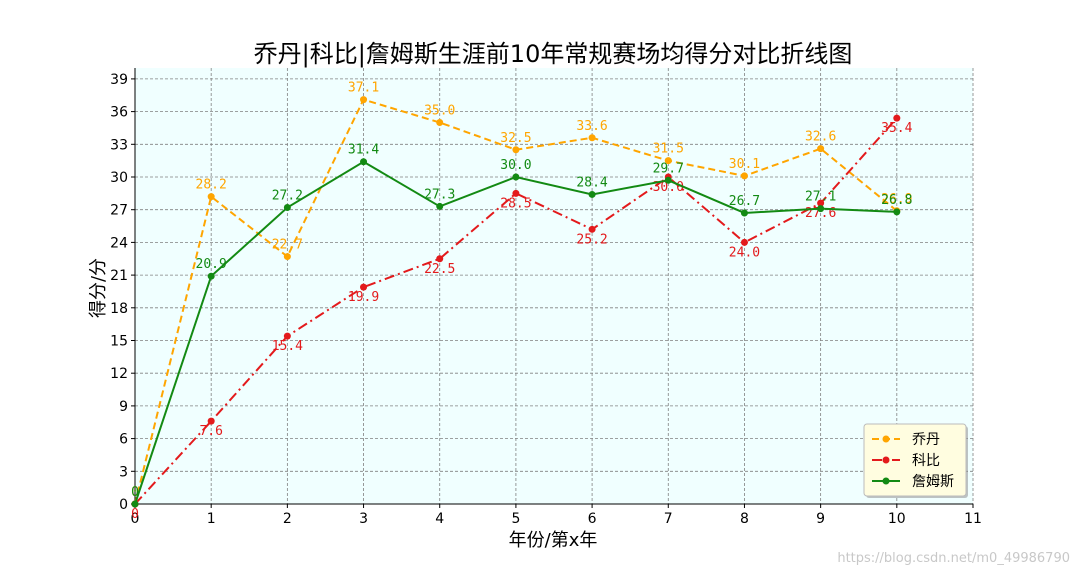 The image size is (1080, 576). What do you see at coordinates (123, 472) in the screenshot?
I see `y-tick-label: 3` at bounding box center [123, 472].